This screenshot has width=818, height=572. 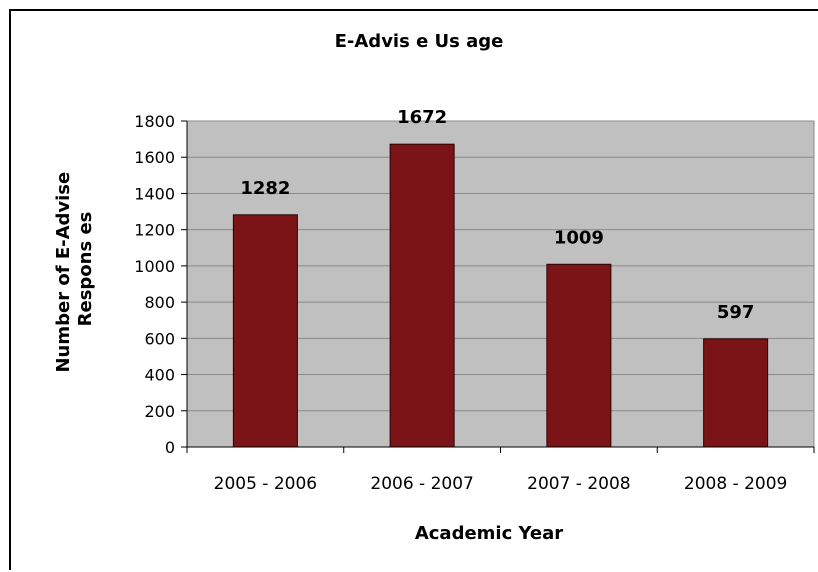 What do you see at coordinates (154, 157) in the screenshot?
I see `y-tick-label: 1600` at bounding box center [154, 157].